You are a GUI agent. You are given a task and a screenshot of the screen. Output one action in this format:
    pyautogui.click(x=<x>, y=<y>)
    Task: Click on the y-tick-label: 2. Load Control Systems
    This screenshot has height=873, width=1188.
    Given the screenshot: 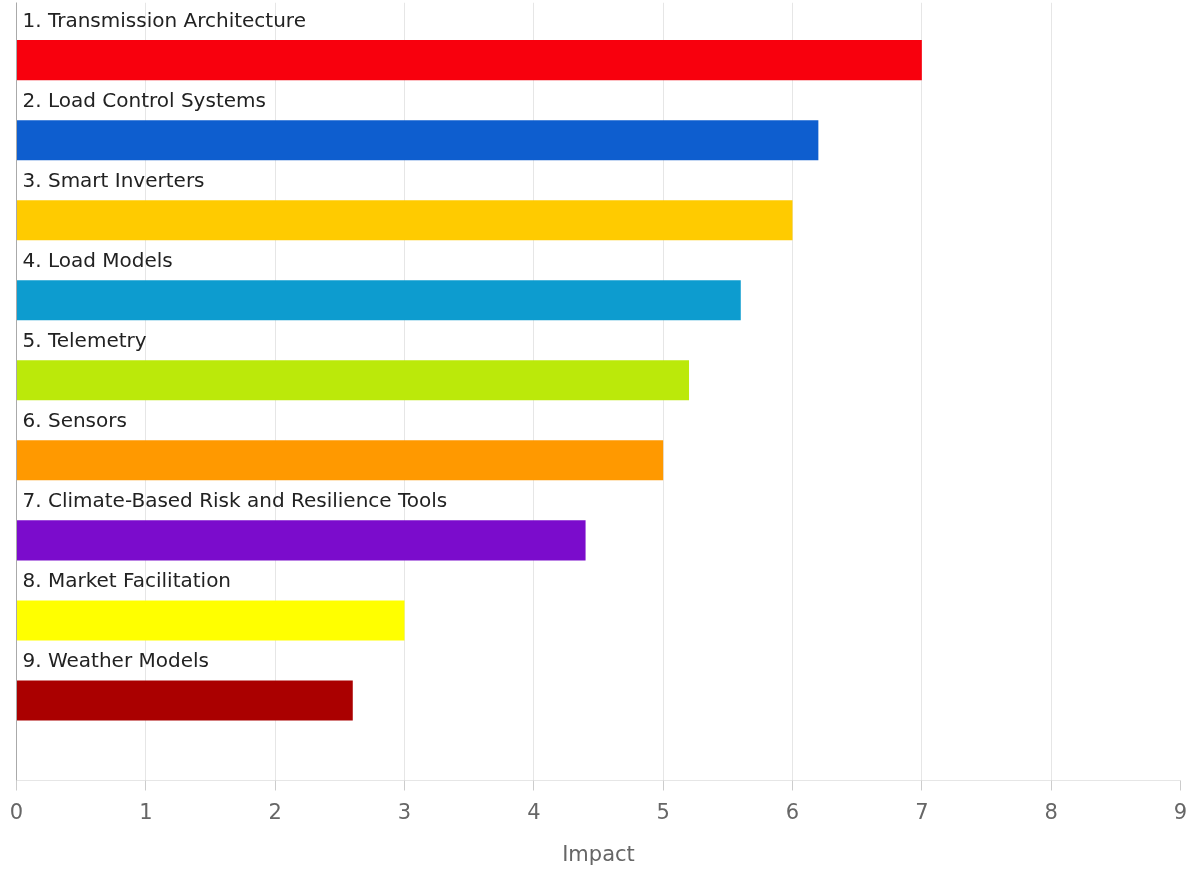 What is the action you would take?
    pyautogui.click(x=144, y=100)
    